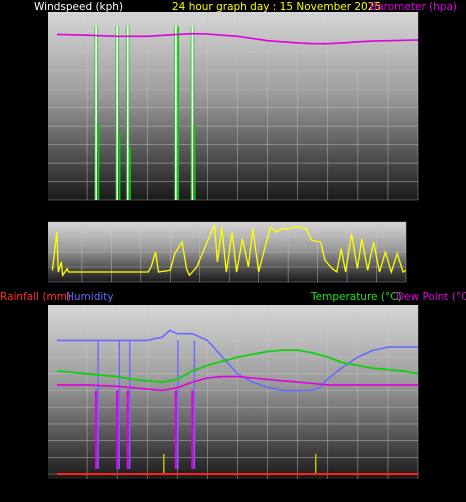 The height and width of the screenshot is (502, 466). What do you see at coordinates (431, 297) in the screenshot?
I see `dew-axis-title: Dew Point (°C)` at bounding box center [431, 297].